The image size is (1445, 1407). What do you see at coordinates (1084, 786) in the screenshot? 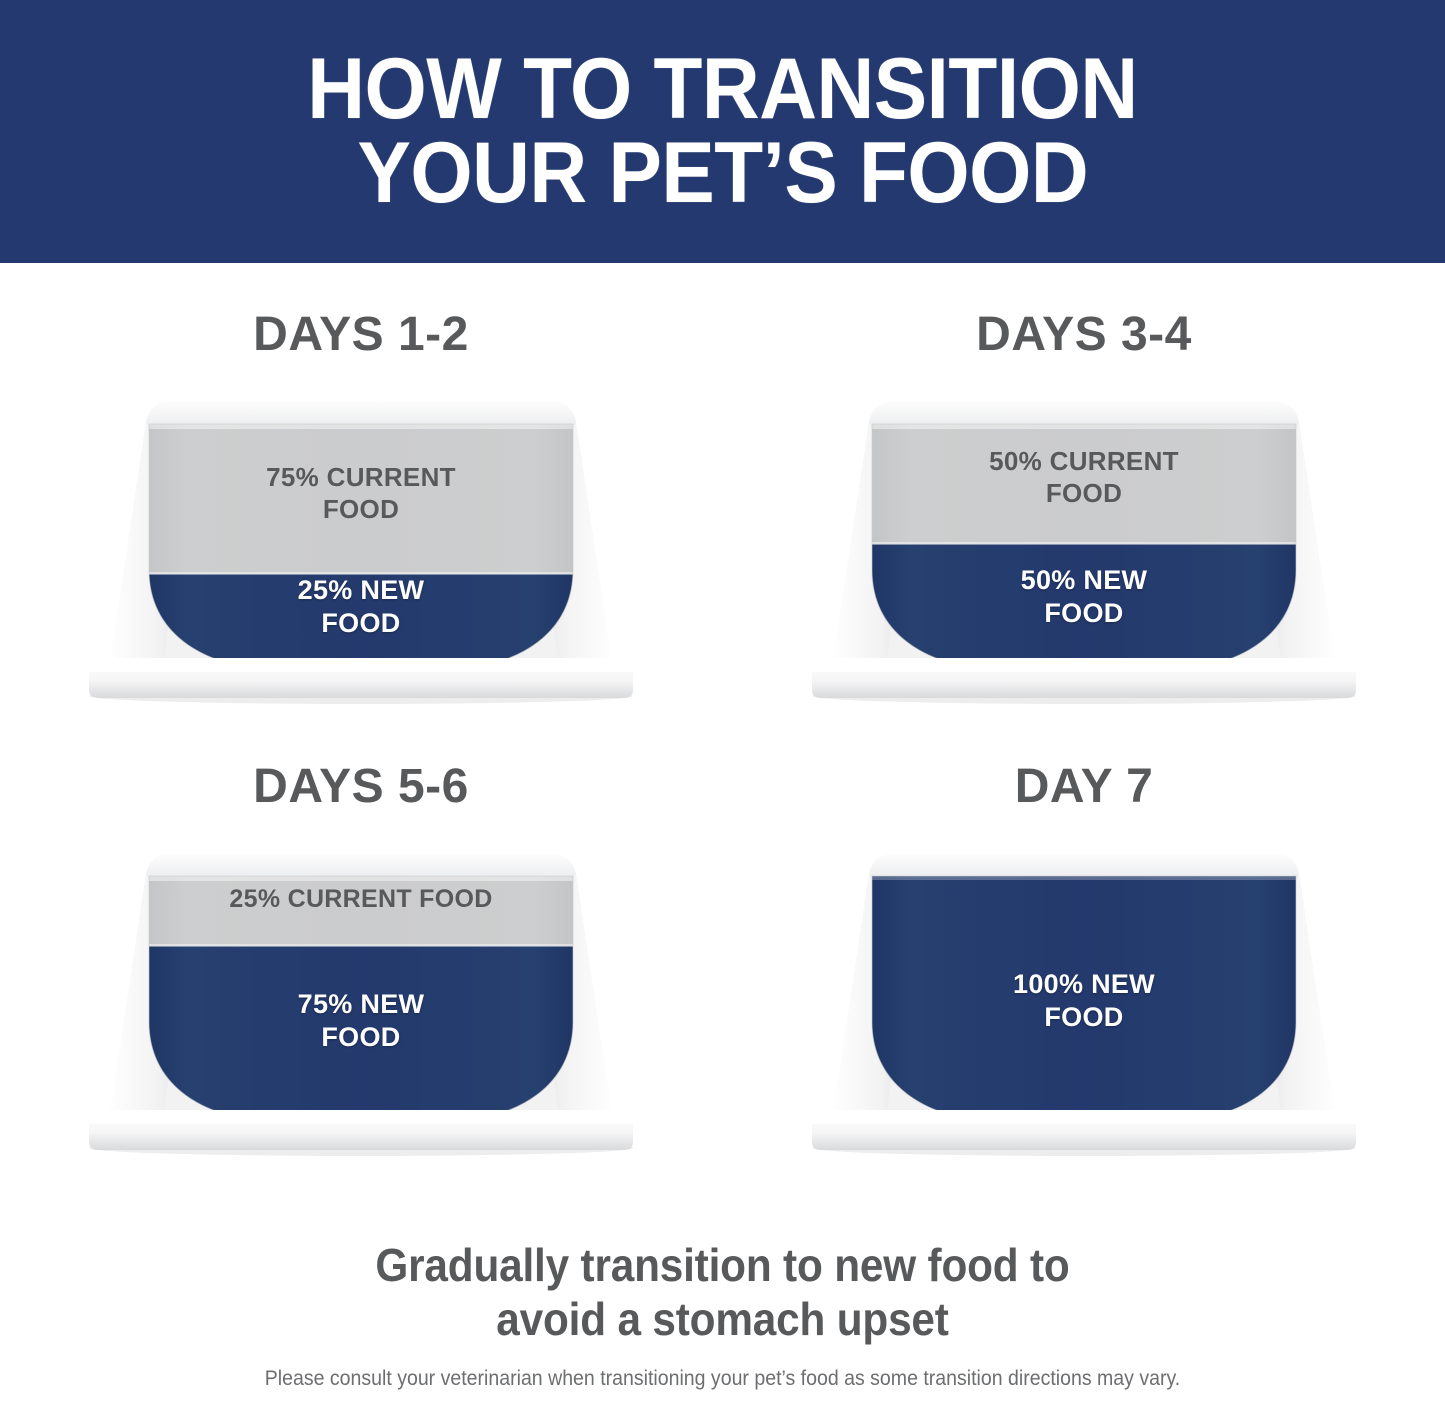
I see `step-title-day-7: DAY 7` at bounding box center [1084, 786].